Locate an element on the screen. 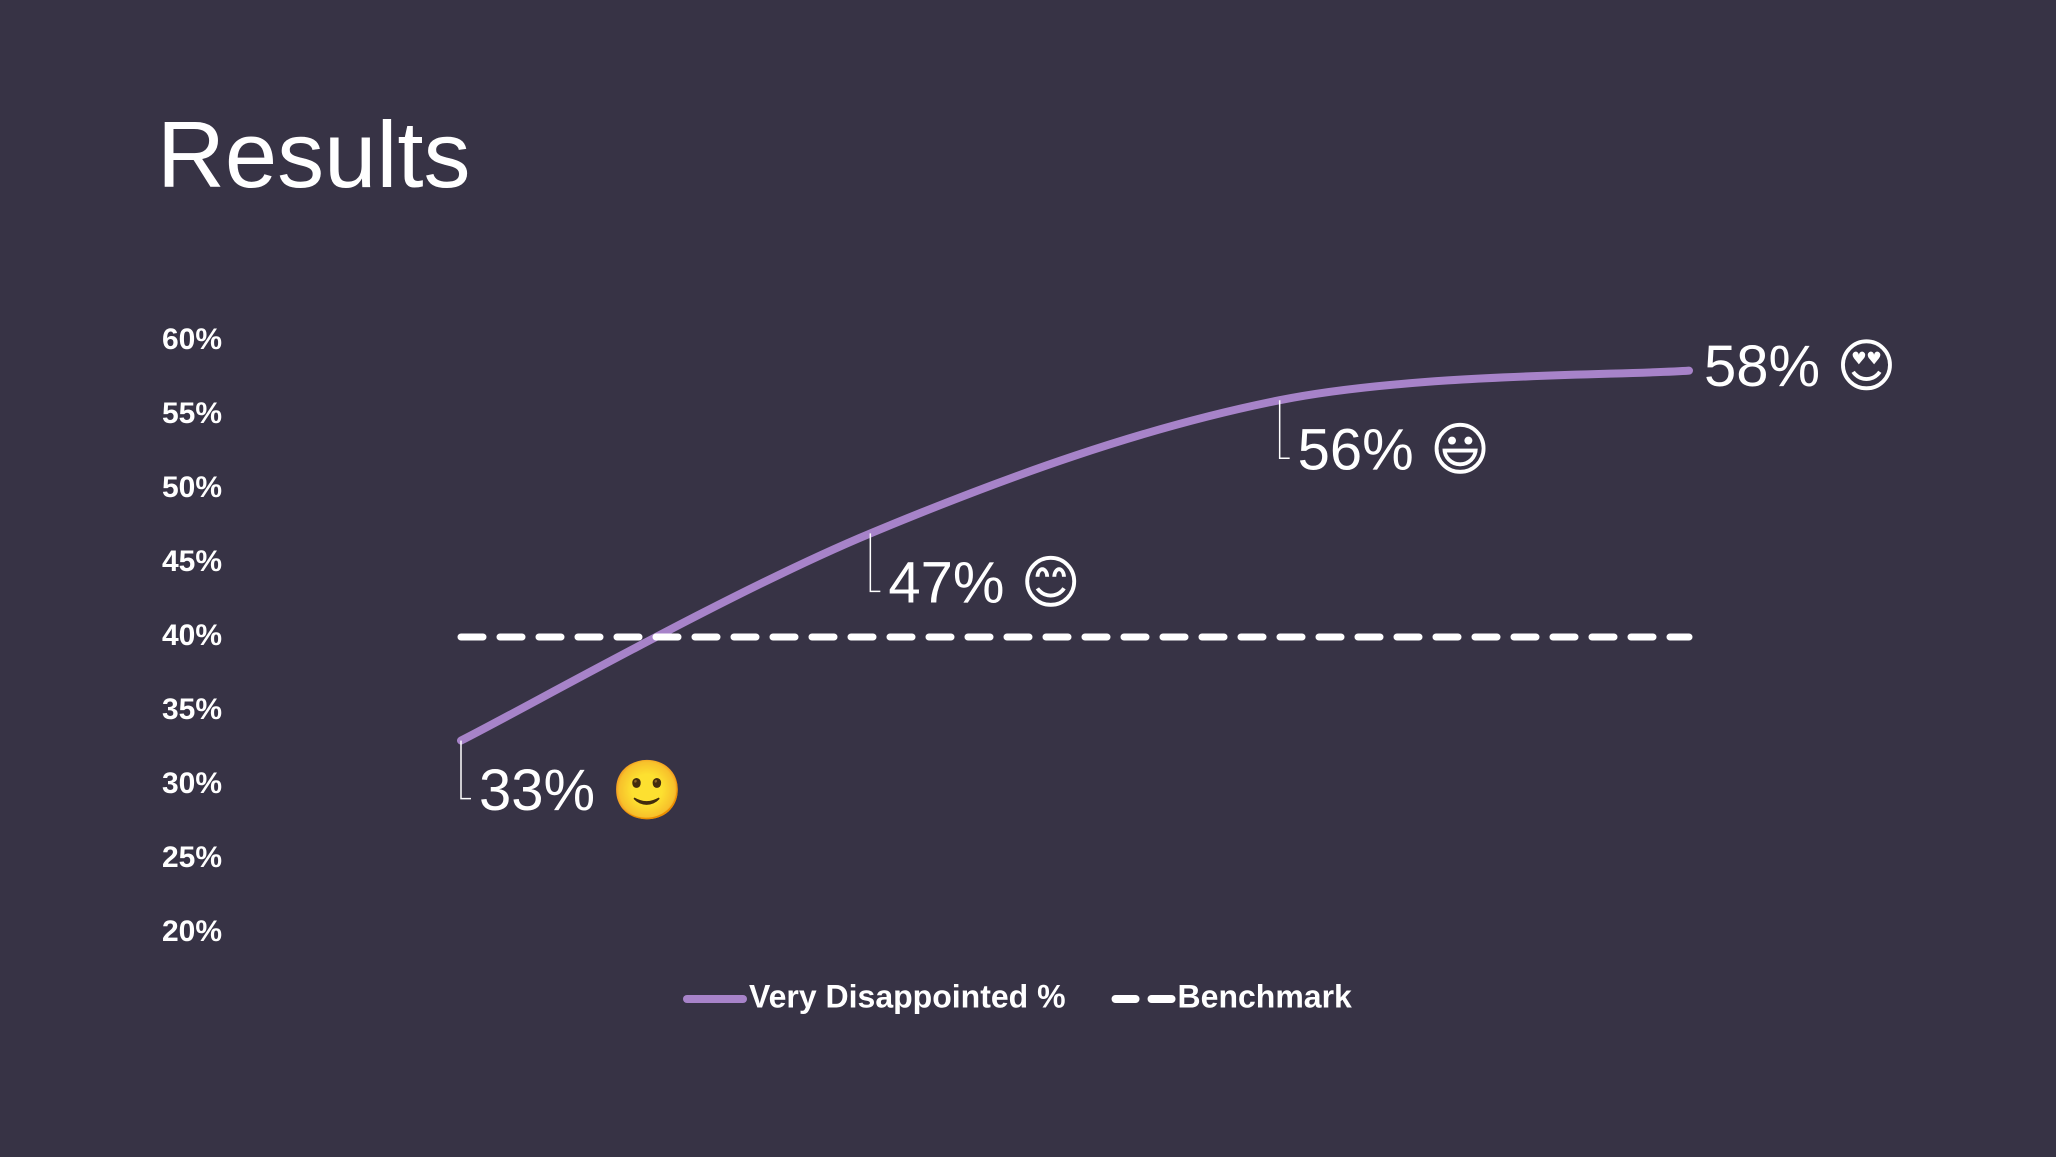 This screenshot has height=1157, width=2056. y-tick-label: 25% is located at coordinates (192, 857).